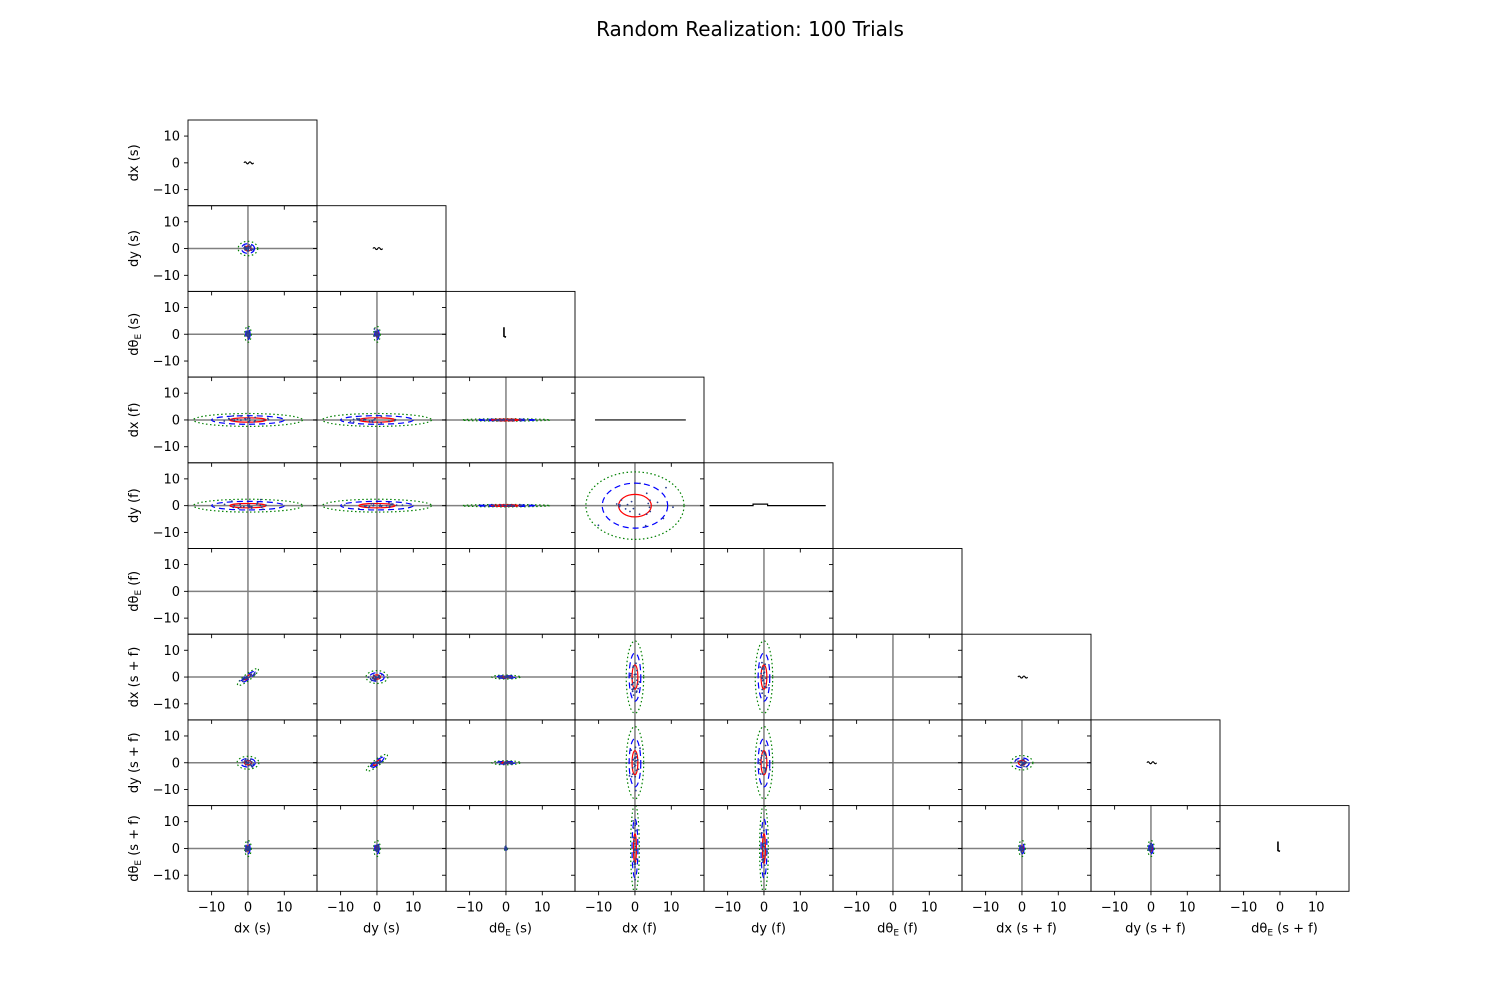  What do you see at coordinates (252, 928) in the screenshot?
I see `x-axis-label: dx (s)` at bounding box center [252, 928].